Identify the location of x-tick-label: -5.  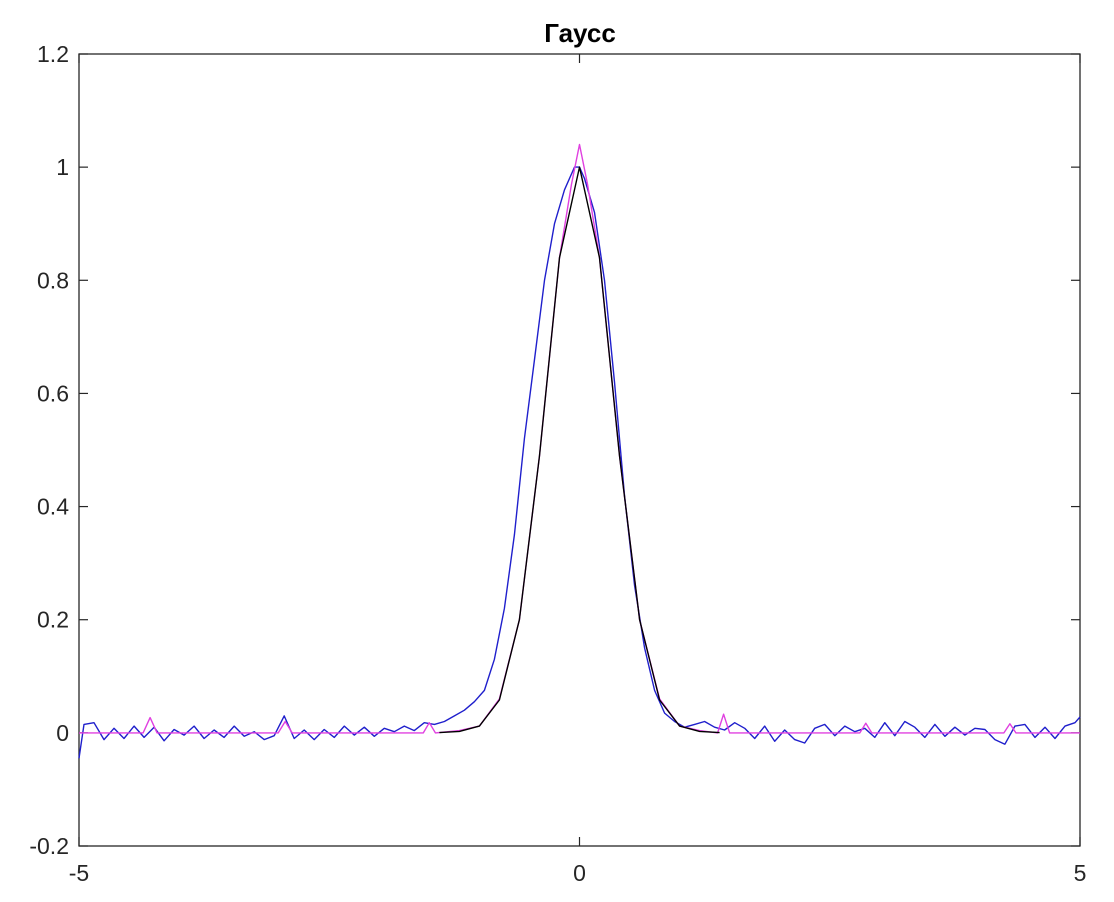
(79, 873).